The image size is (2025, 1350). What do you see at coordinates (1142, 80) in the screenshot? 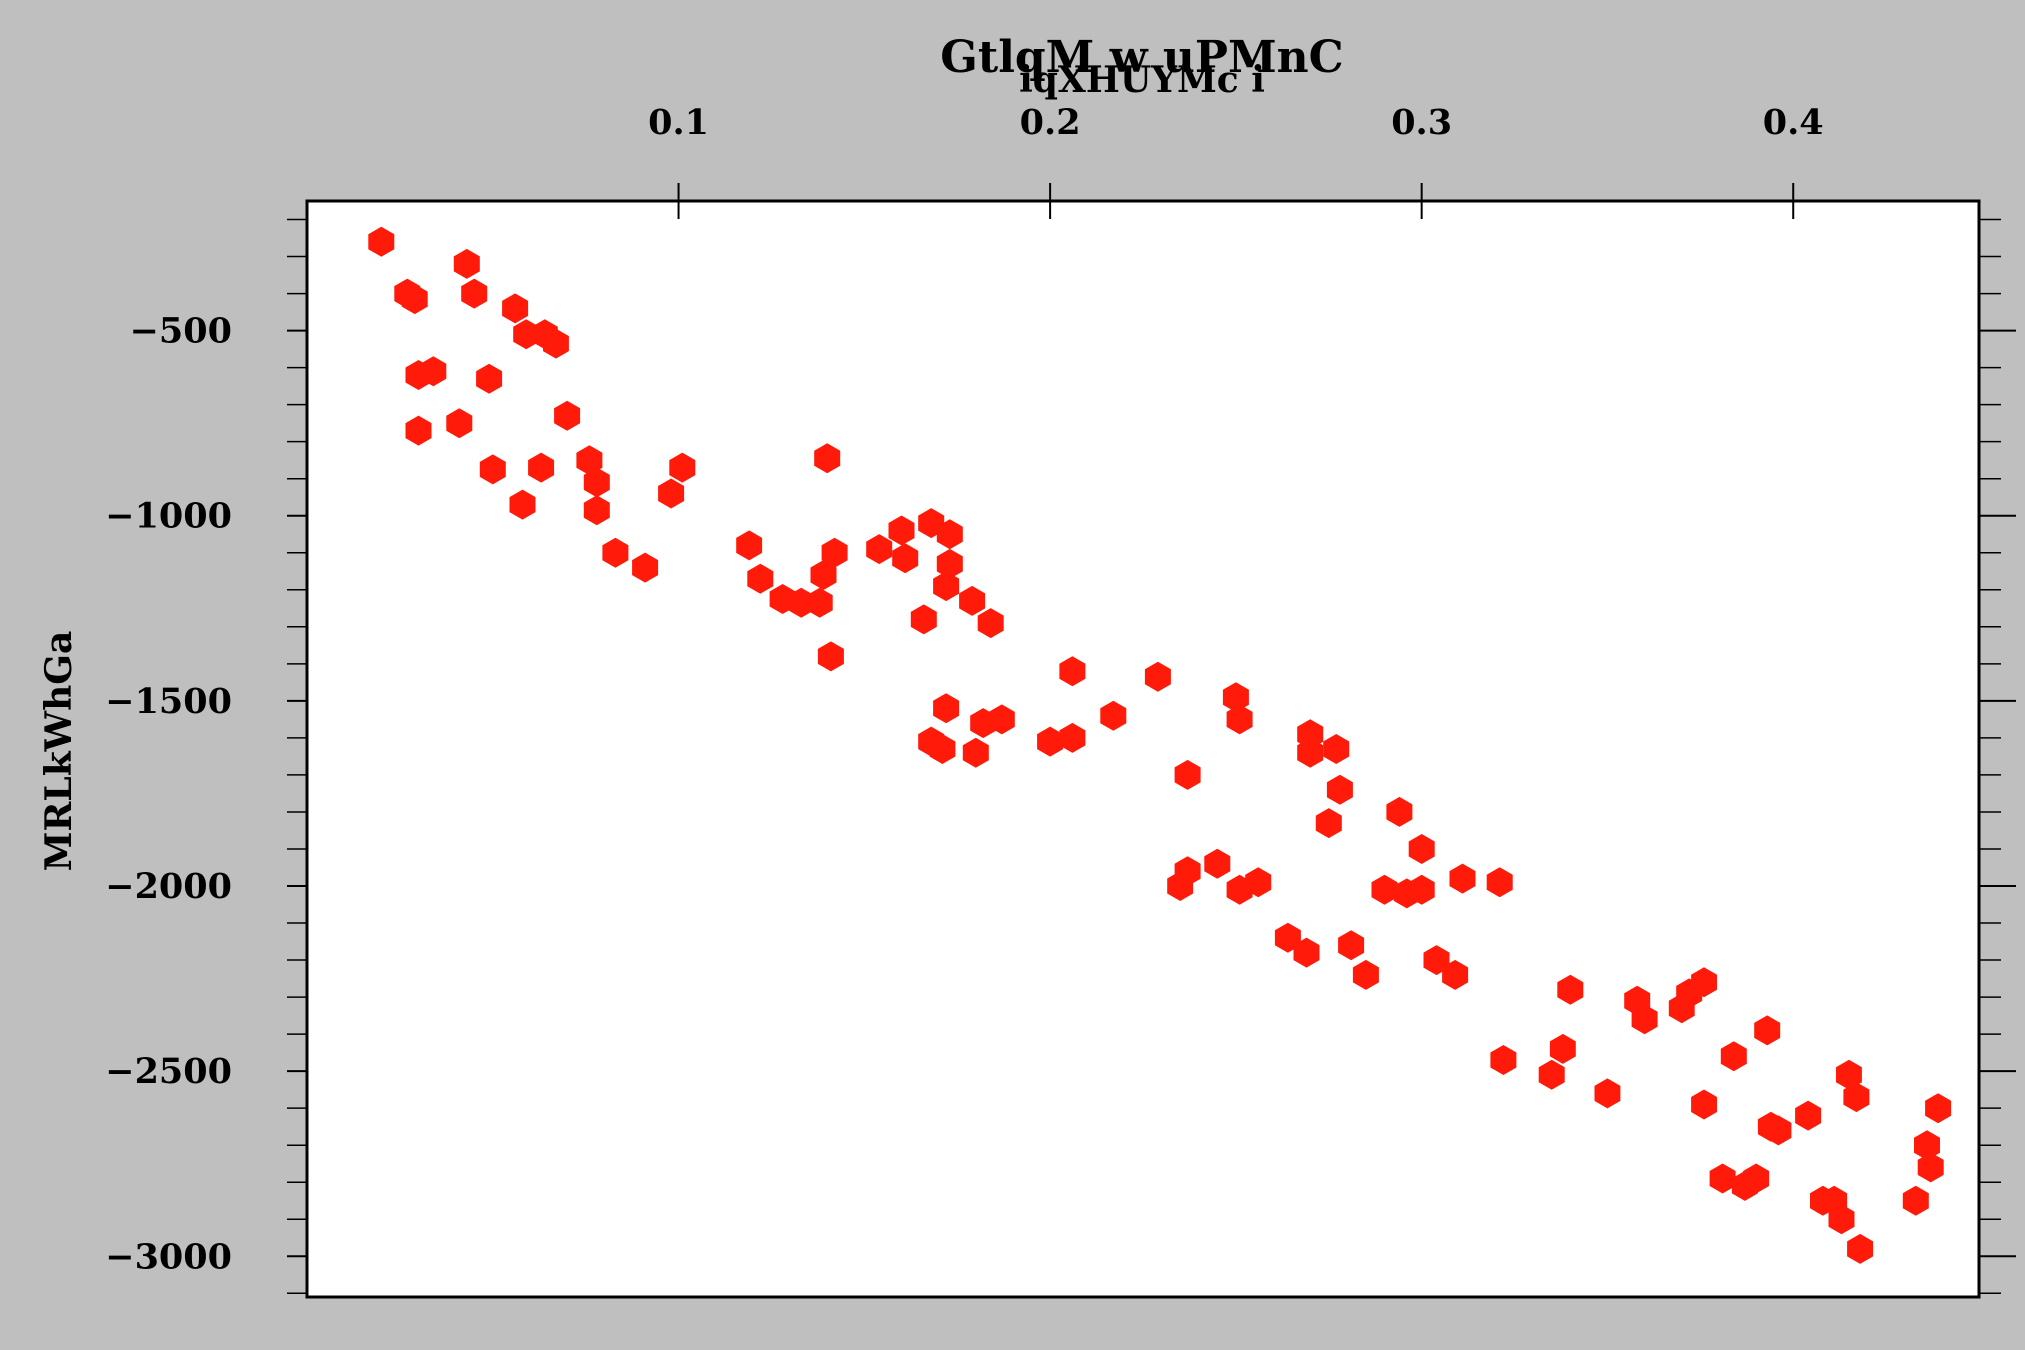
I see `x-axis-label: iqXHUYMc i` at bounding box center [1142, 80].